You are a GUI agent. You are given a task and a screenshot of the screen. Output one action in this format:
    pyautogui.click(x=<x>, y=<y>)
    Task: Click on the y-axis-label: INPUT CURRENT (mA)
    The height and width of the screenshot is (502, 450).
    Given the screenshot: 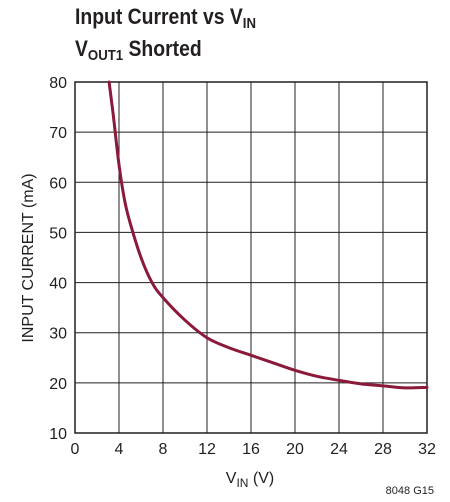 What is the action you would take?
    pyautogui.click(x=28, y=257)
    